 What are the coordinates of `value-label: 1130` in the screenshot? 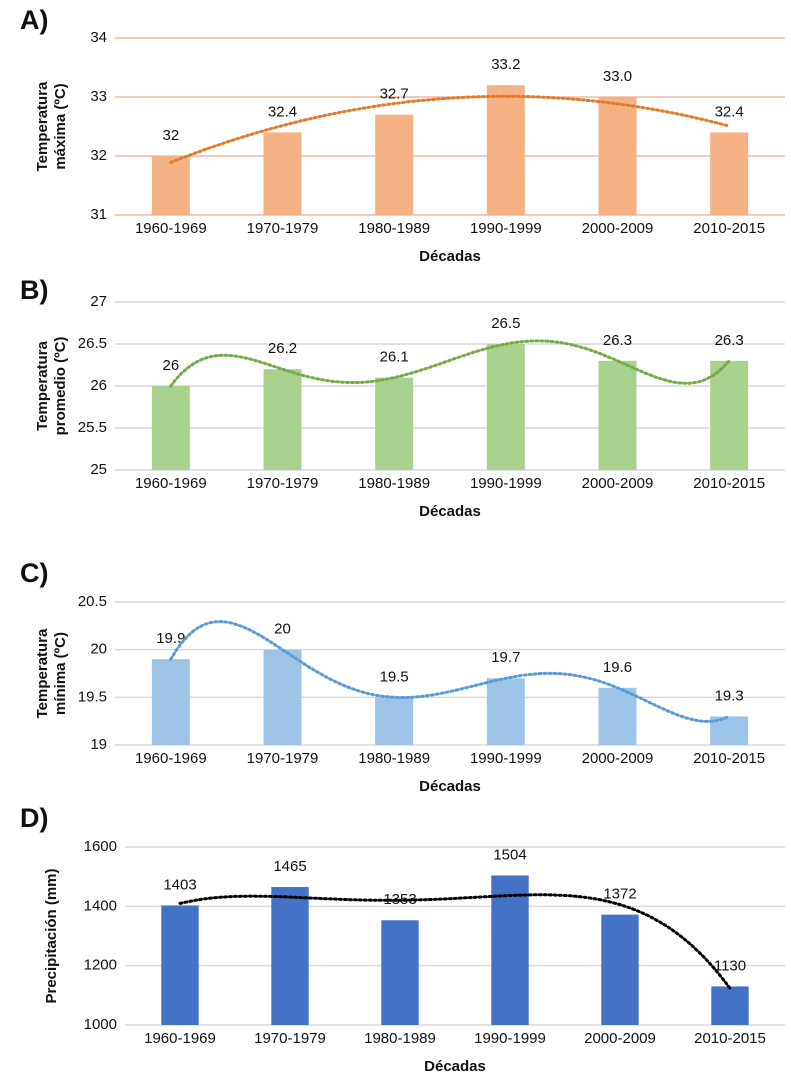 It's located at (730, 965).